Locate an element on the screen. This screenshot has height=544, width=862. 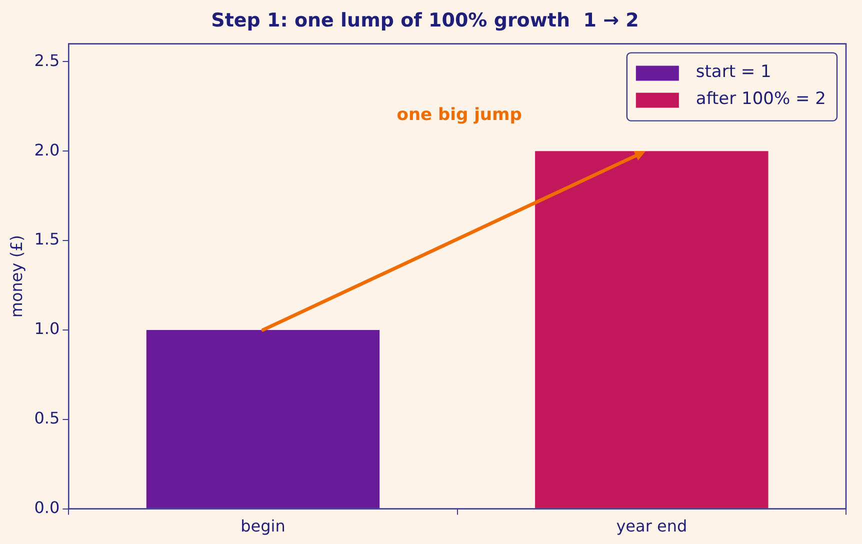
x-tick-label: begin is located at coordinates (263, 526).